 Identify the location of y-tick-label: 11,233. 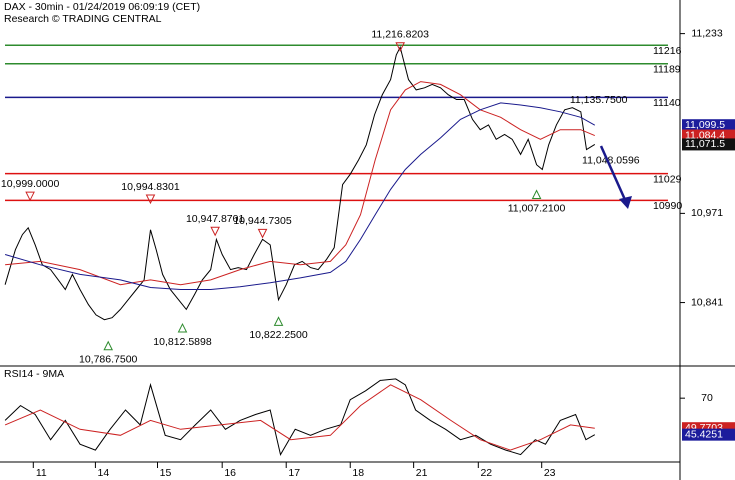
(706, 33).